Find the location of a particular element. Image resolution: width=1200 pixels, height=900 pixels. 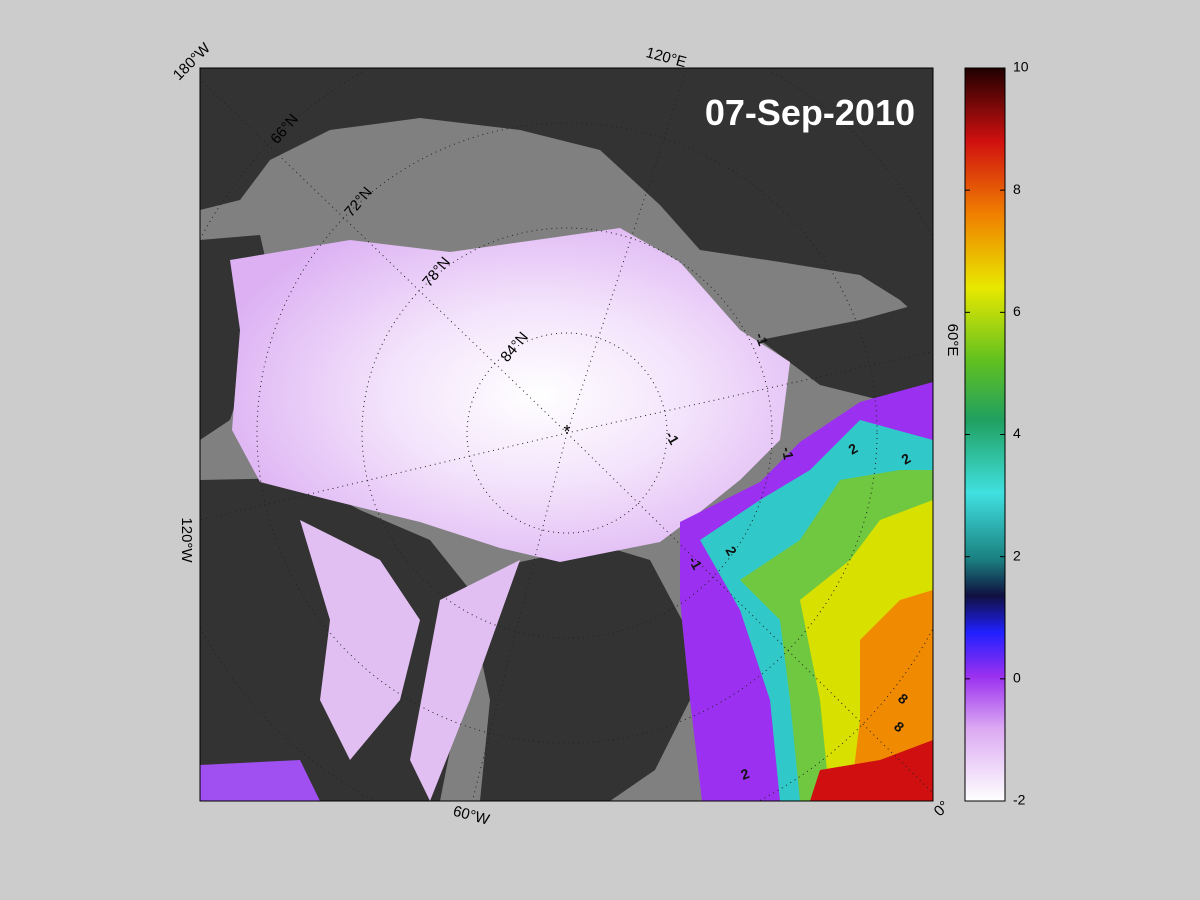

tick-label: 0 is located at coordinates (1017, 678).